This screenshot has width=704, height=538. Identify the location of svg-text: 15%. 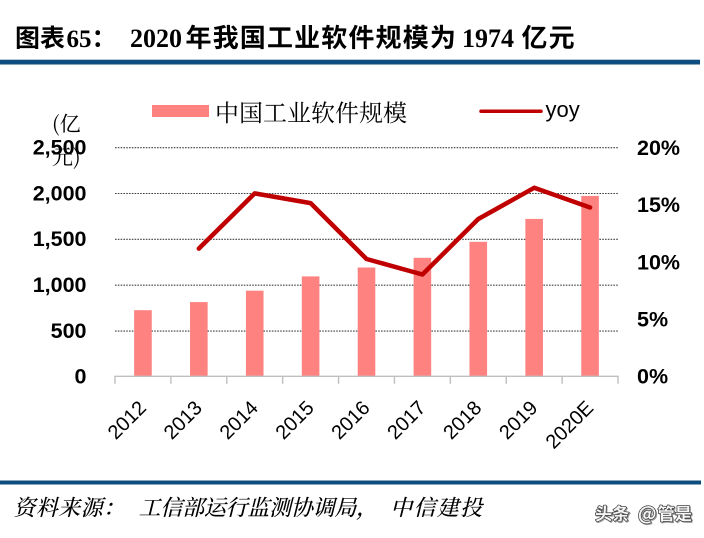
(658, 205).